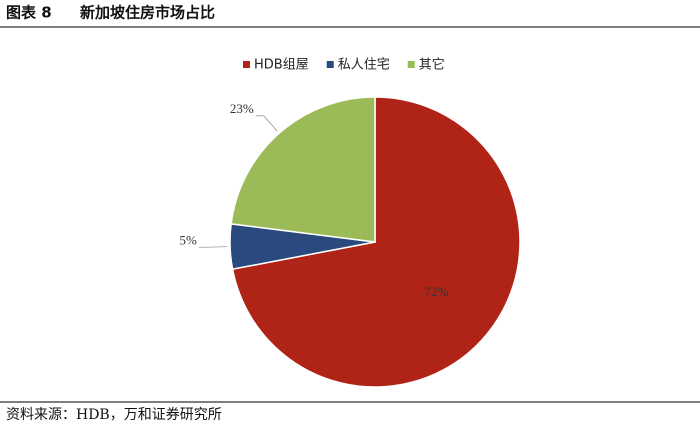 The width and height of the screenshot is (700, 432). What do you see at coordinates (242, 108) in the screenshot?
I see `data-label: 23%` at bounding box center [242, 108].